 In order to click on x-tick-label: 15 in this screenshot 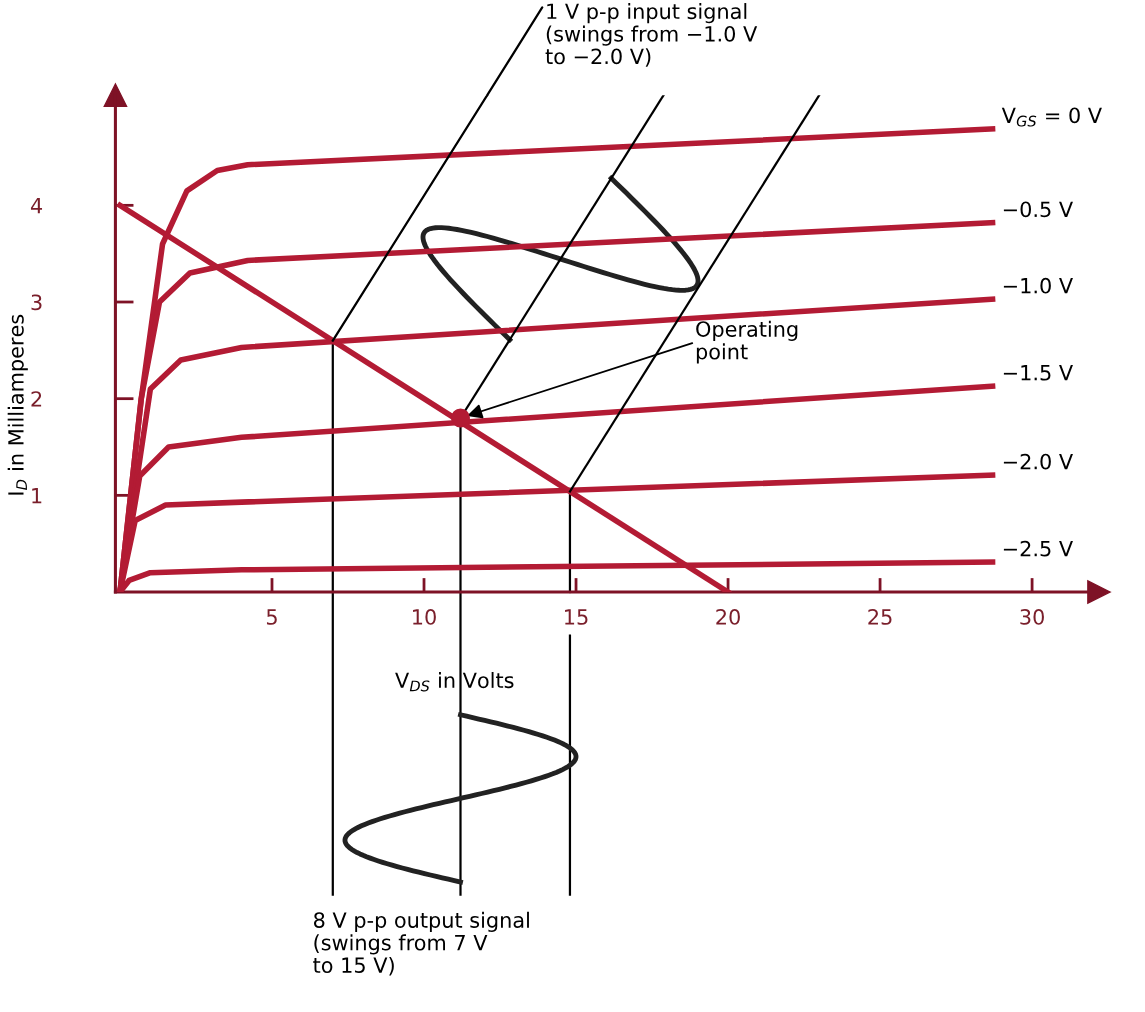, I will do `click(576, 617)`.